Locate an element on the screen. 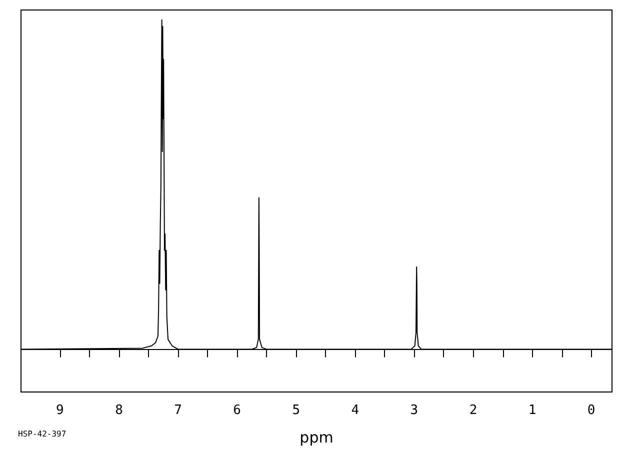 Image resolution: width=620 pixels, height=455 pixels. x-axis-title: ppm is located at coordinates (317, 437).